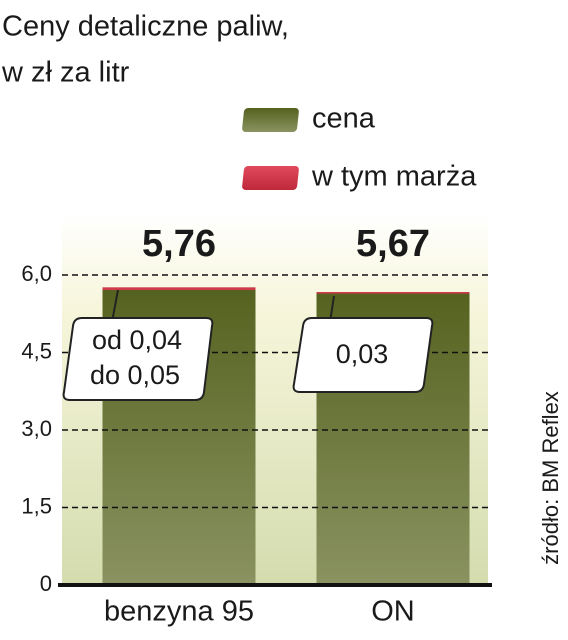 The image size is (568, 640). I want to click on value-label: 5,67, so click(393, 244).